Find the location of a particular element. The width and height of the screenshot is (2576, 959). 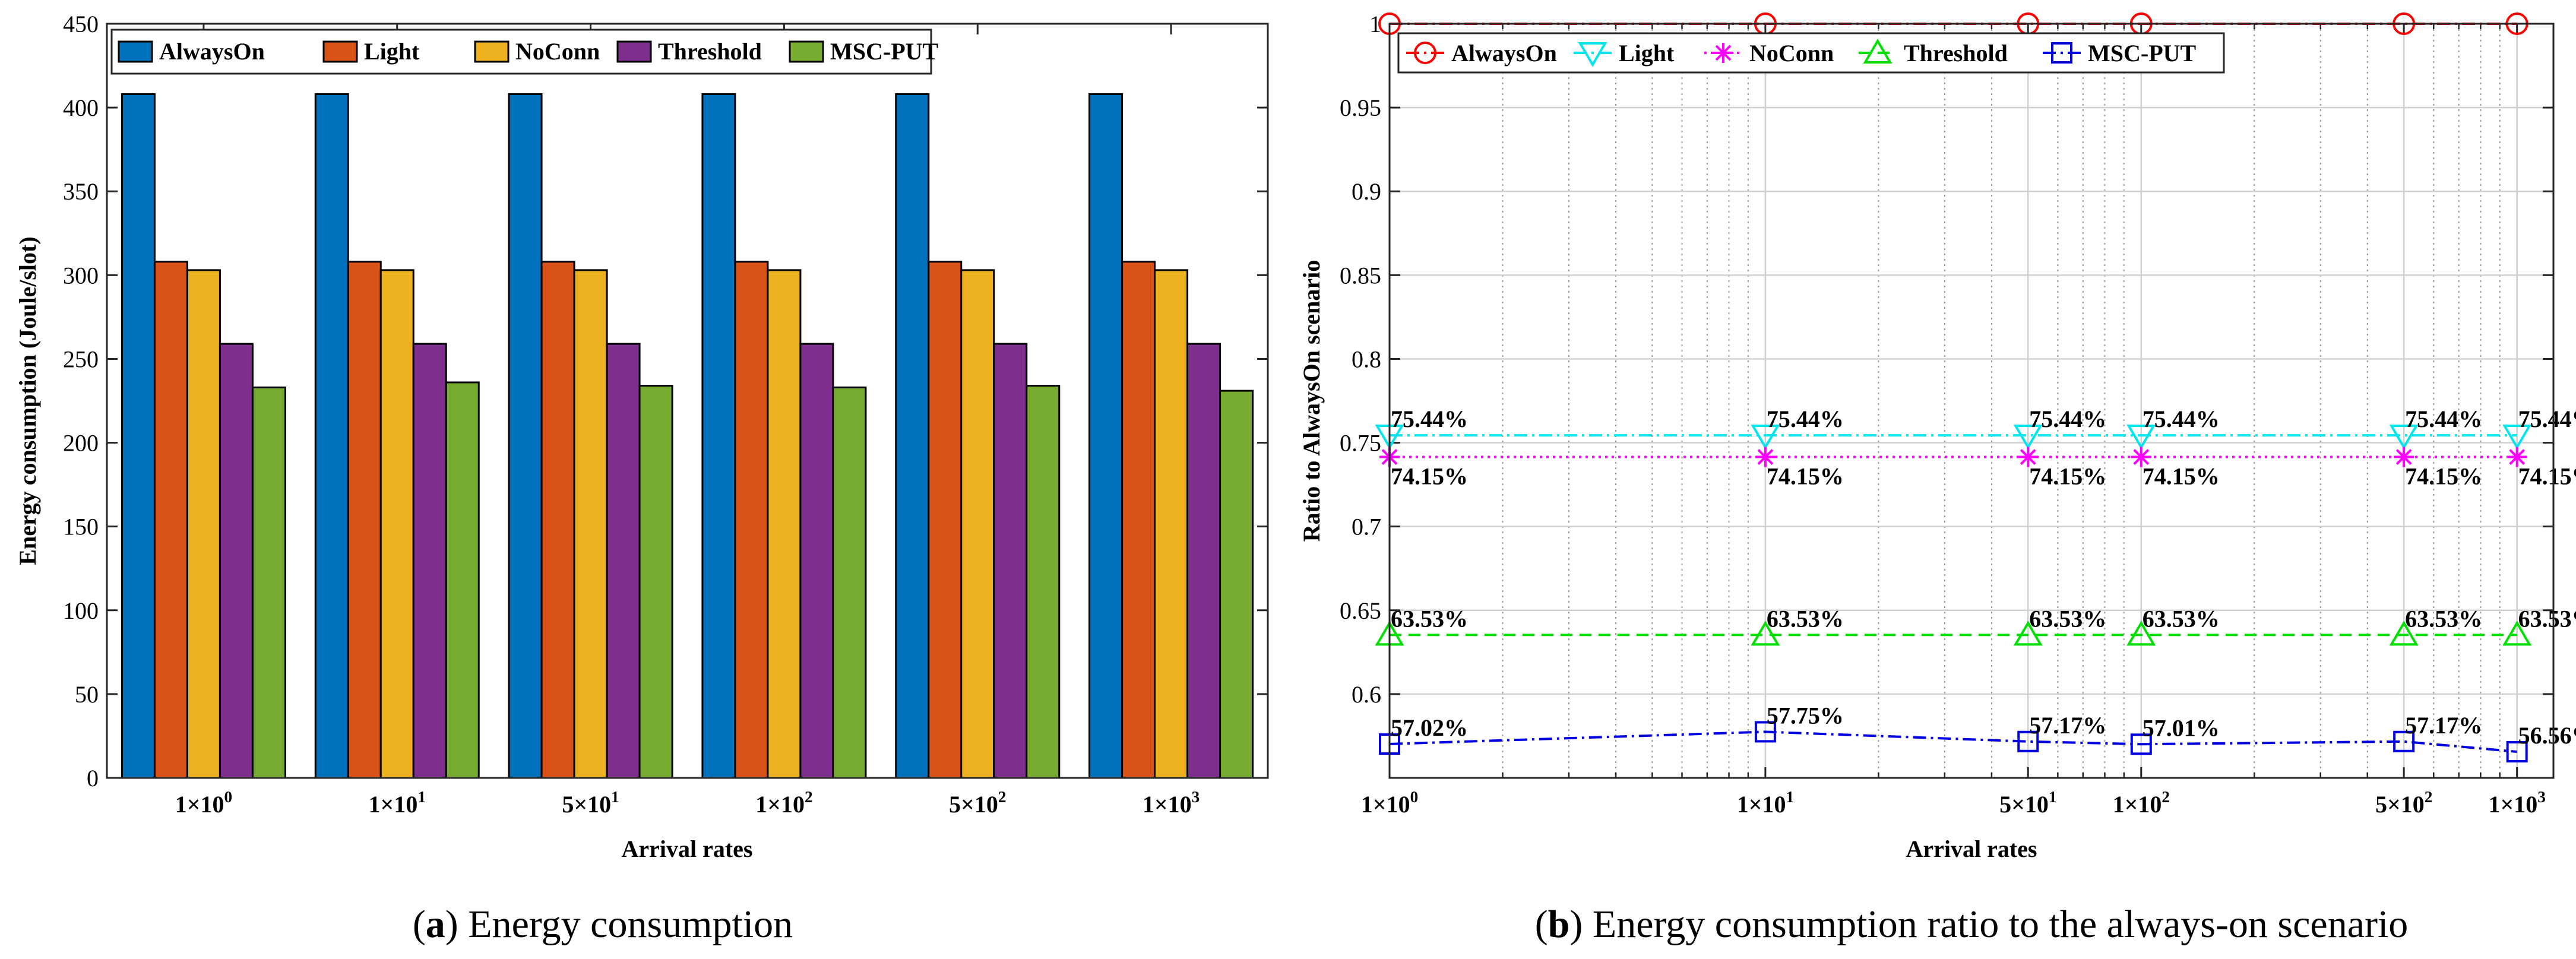

chart-b-y-tick-label: 0.85 is located at coordinates (1360, 275).